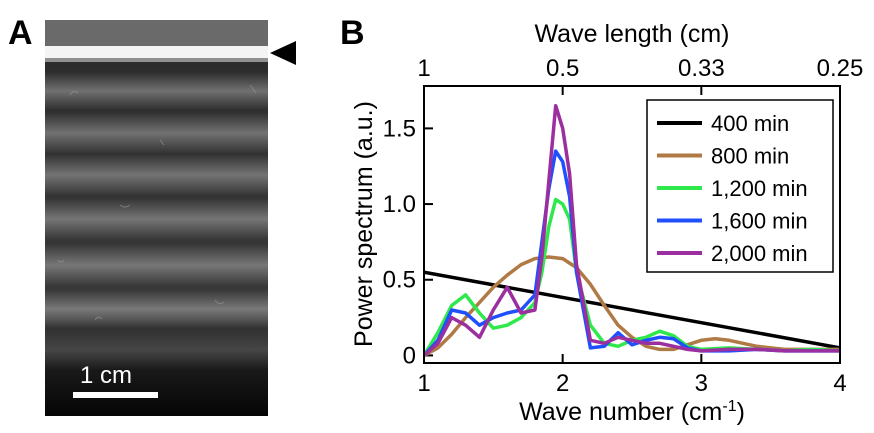 This screenshot has height=433, width=874. Describe the element at coordinates (750, 123) in the screenshot. I see `legend-label: 400 min` at that location.